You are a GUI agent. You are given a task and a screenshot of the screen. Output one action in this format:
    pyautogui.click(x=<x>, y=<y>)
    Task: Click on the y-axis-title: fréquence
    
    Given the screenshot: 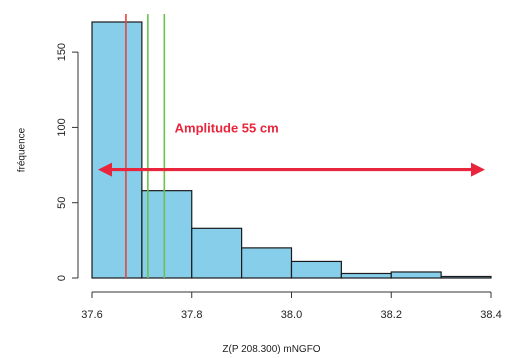 What is the action you would take?
    pyautogui.click(x=22, y=149)
    